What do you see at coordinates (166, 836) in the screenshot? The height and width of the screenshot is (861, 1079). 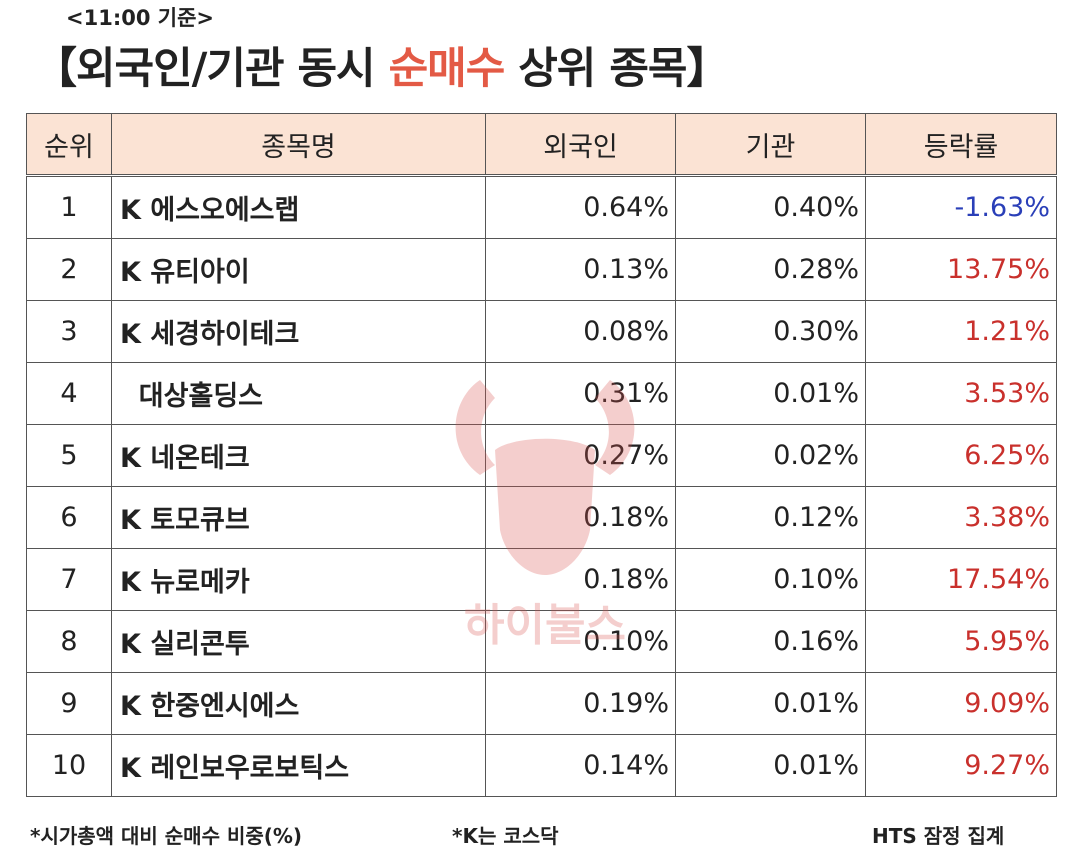 I see `footer-note-ratio: *시가총액 대비 순매수 비중(%)` at bounding box center [166, 836].